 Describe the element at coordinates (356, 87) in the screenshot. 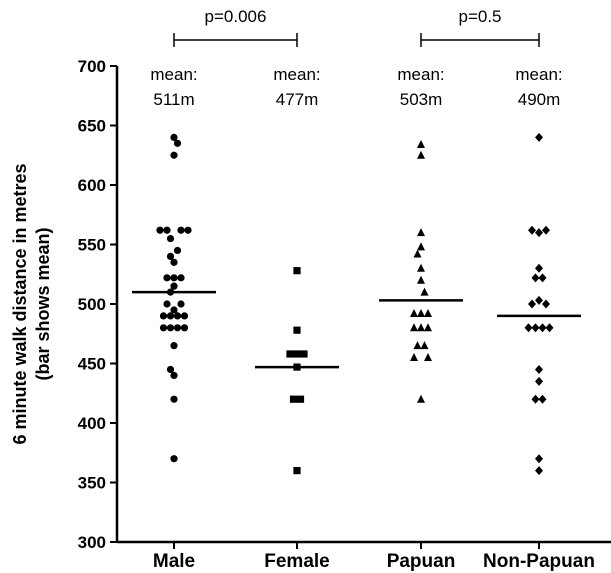

I see `mean-labels: mean: 511m mean: 477m mean: 503m mean: 490m` at that location.